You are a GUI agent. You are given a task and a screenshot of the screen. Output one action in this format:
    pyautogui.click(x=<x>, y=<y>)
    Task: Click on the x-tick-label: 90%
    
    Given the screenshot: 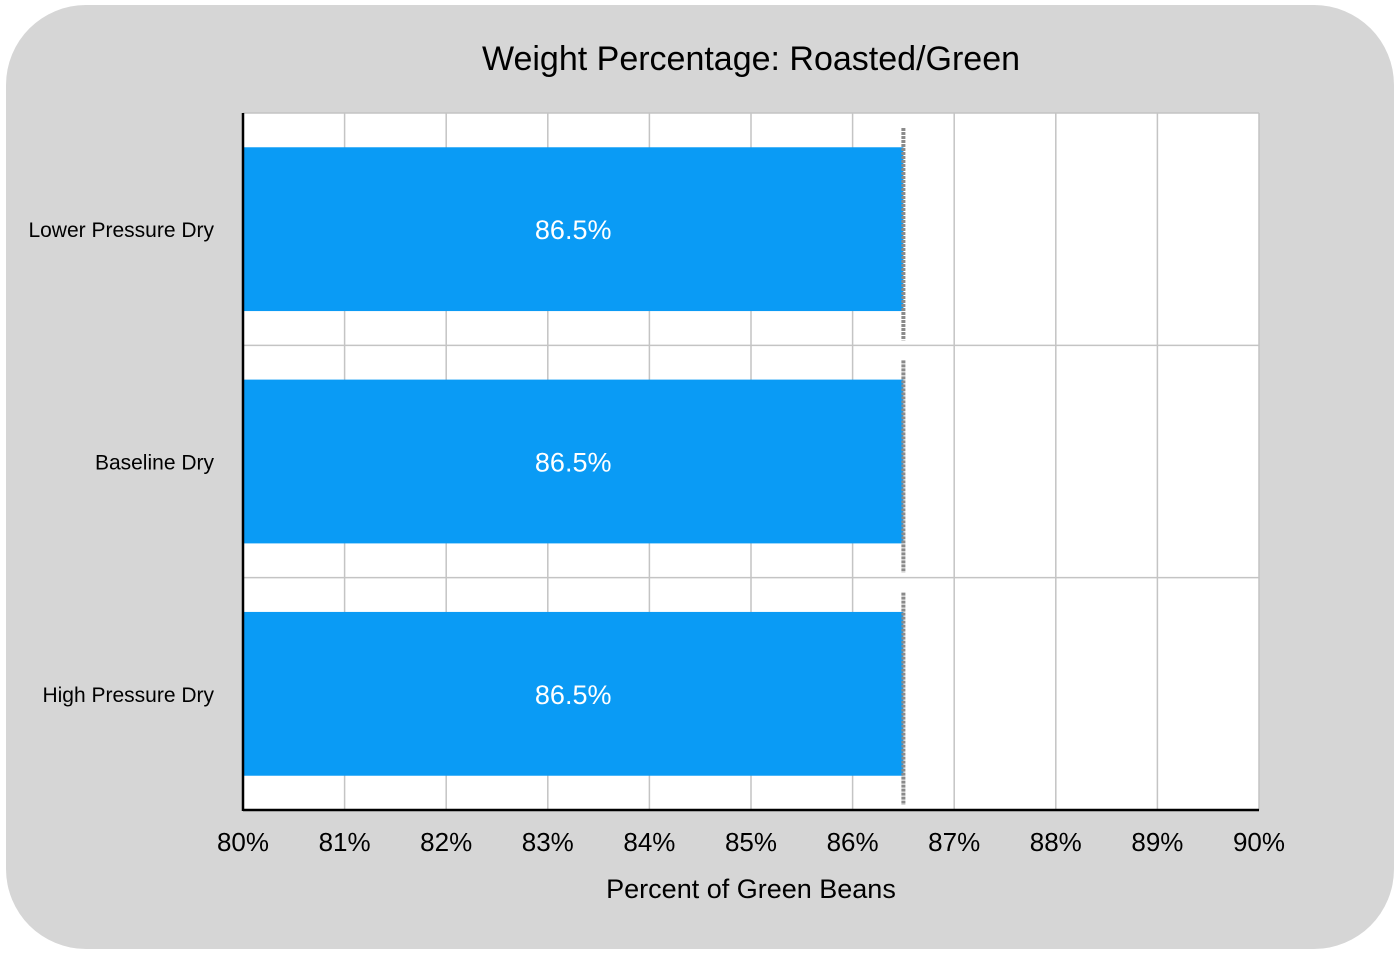 What is the action you would take?
    pyautogui.click(x=1259, y=842)
    